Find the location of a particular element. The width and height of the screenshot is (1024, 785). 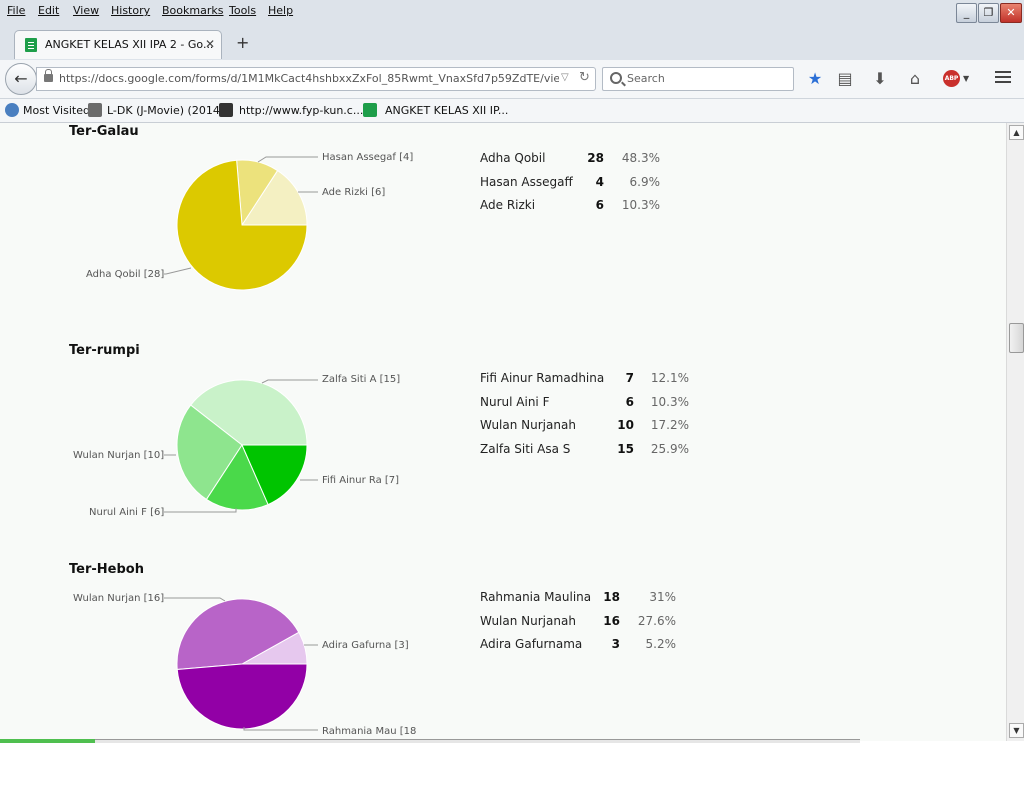

menu-bookmarks: Bookmarks is located at coordinates (193, 10).